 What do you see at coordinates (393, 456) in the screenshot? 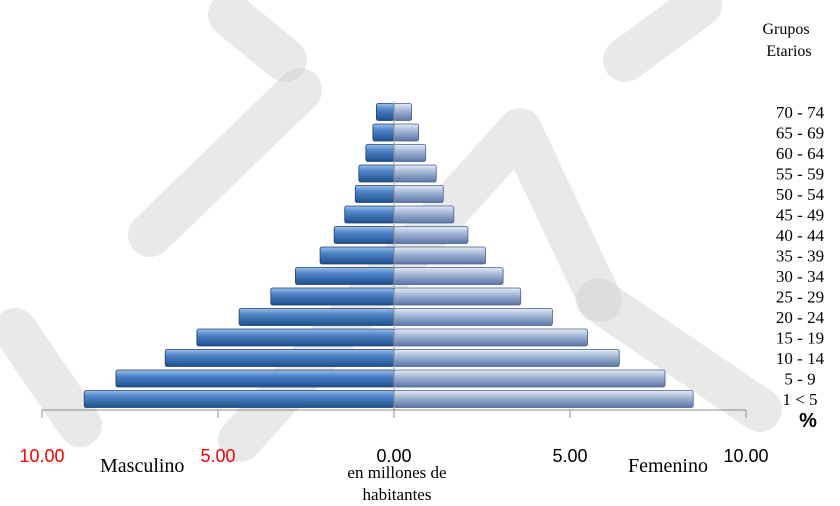
I see `x-tick-label: 0.00` at bounding box center [393, 456].